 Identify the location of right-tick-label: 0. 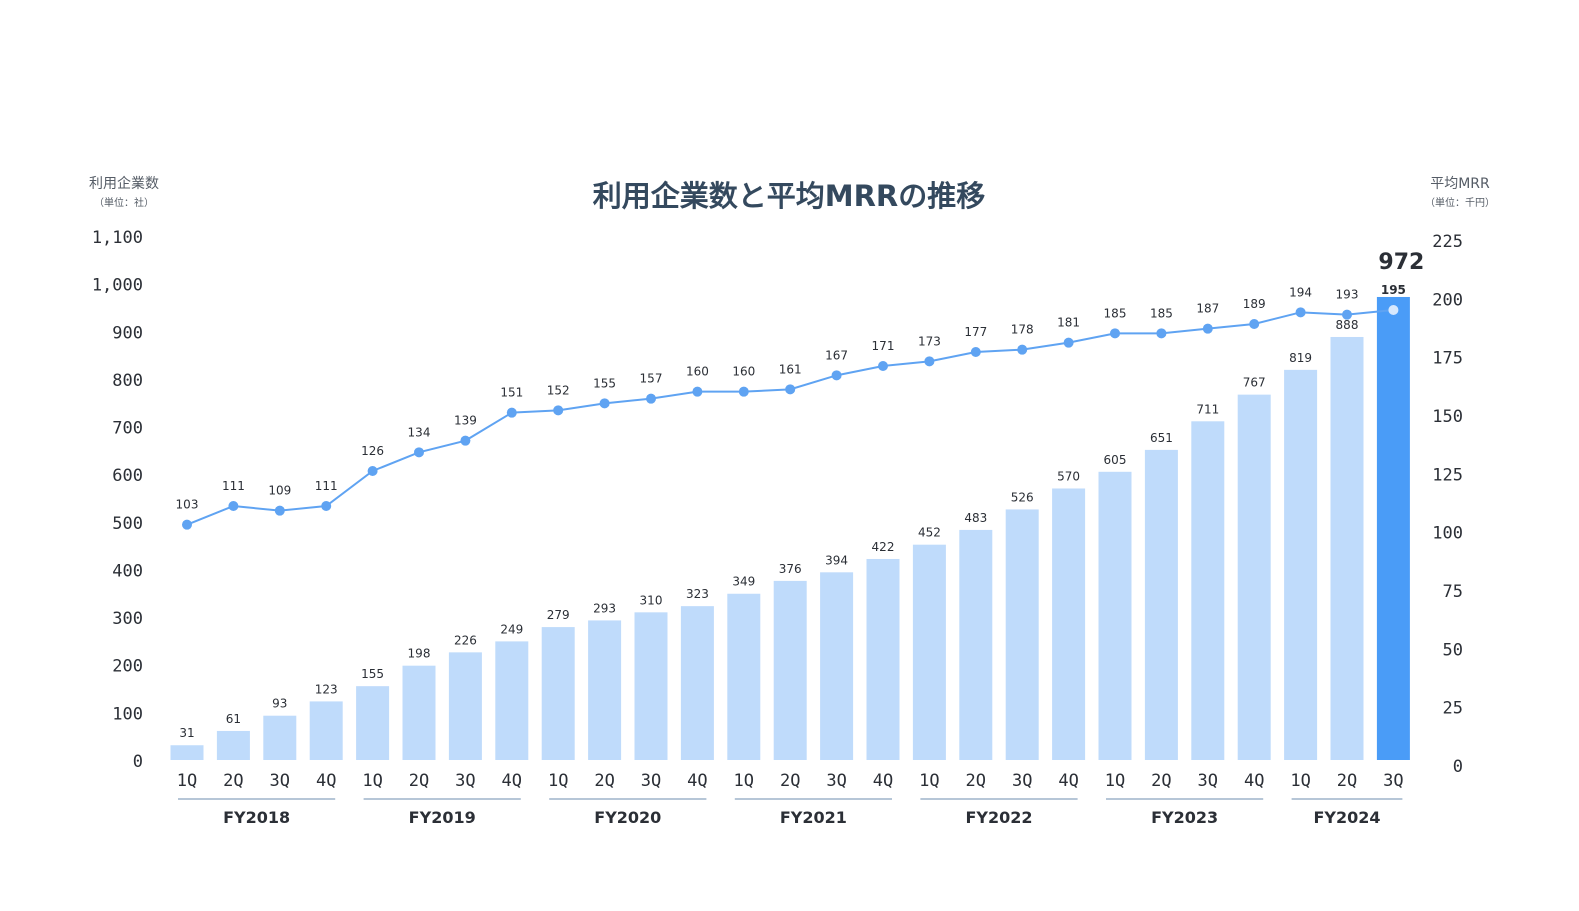
(1458, 767).